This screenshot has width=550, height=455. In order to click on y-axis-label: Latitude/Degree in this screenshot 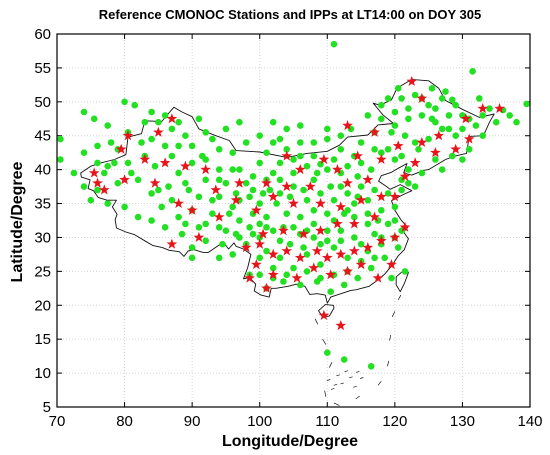, I will do `click(17, 221)`.